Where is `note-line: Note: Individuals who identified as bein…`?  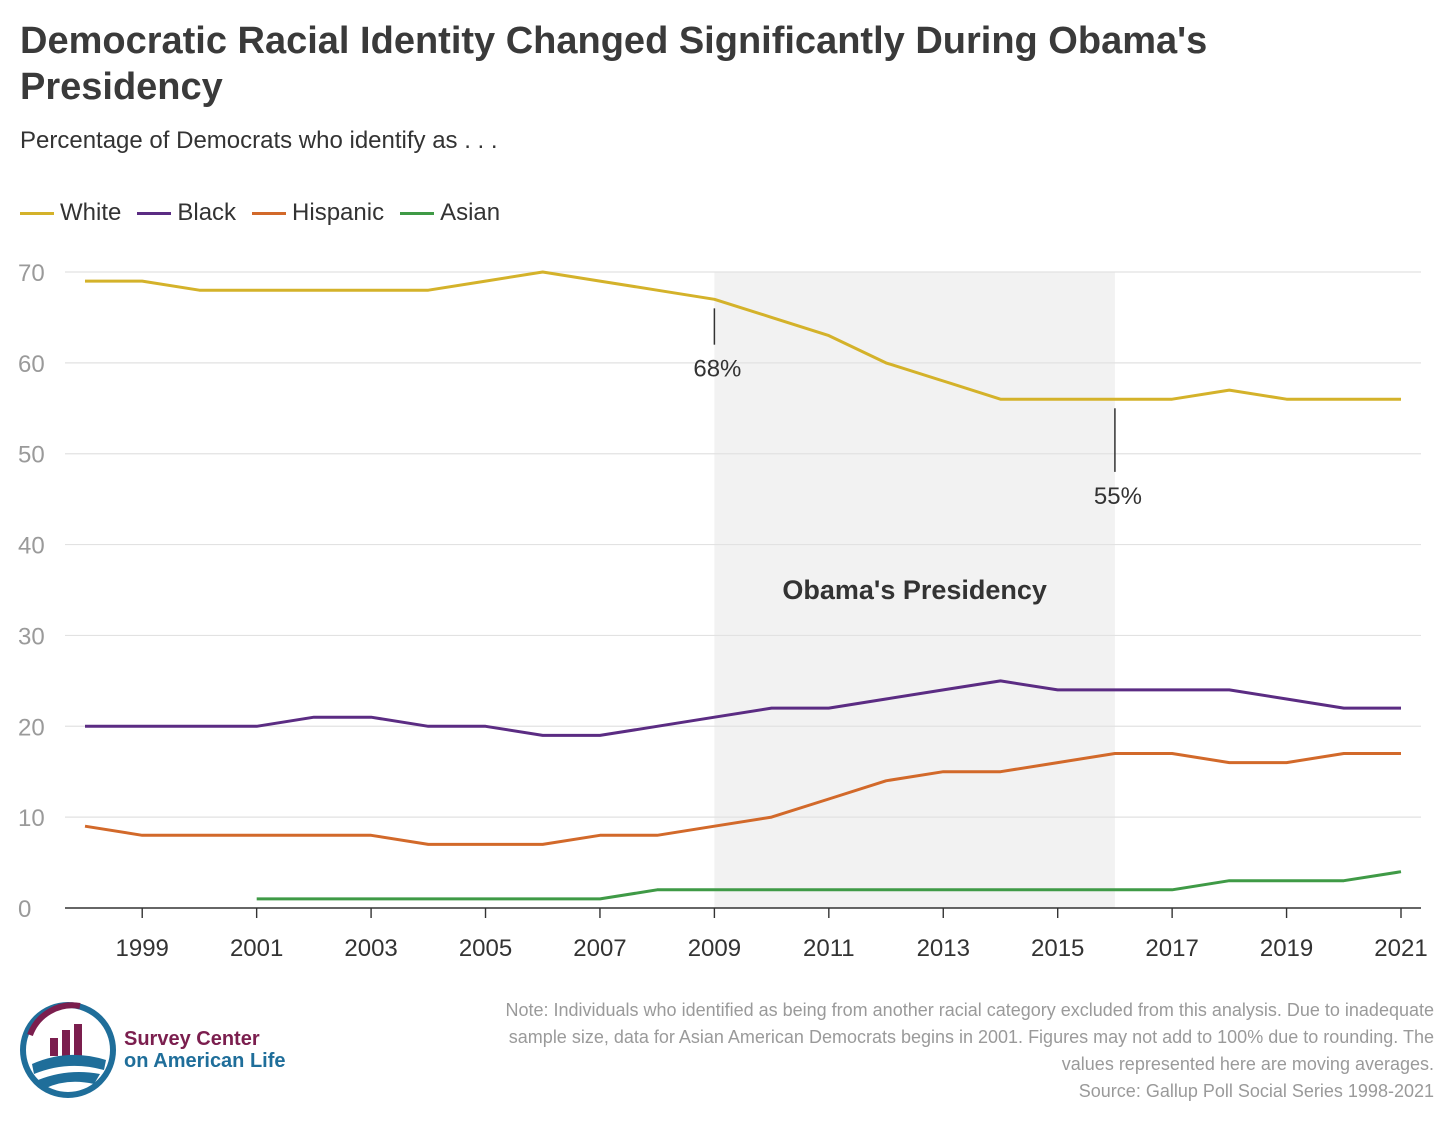 note-line: Note: Individuals who identified as bein… is located at coordinates (969, 1010).